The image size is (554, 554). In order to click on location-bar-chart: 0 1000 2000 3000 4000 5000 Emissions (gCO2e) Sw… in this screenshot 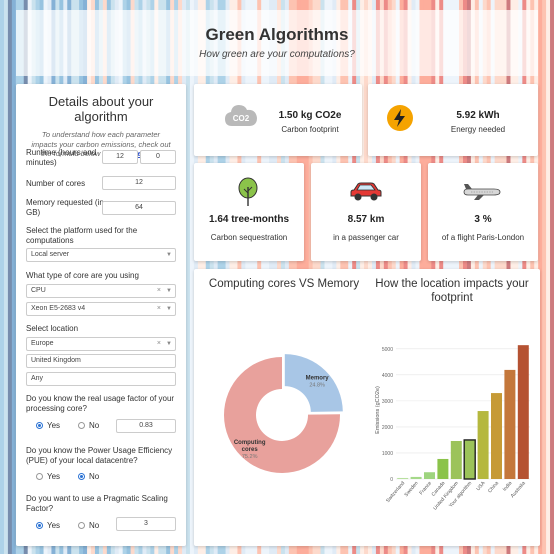, I will do `click(452, 428)`.